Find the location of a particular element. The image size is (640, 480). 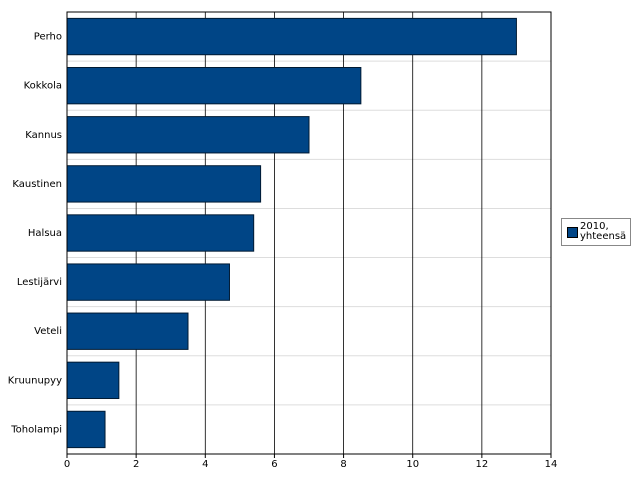

legend-label: 2010, yhteensä is located at coordinates (603, 231).